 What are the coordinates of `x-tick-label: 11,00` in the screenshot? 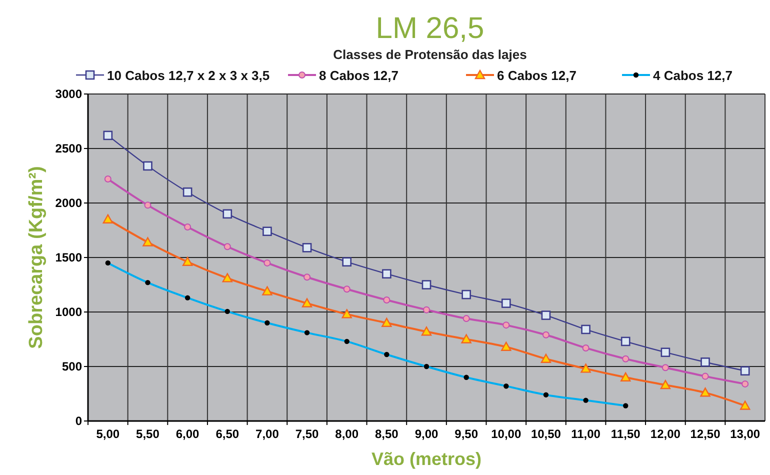 It's located at (586, 434).